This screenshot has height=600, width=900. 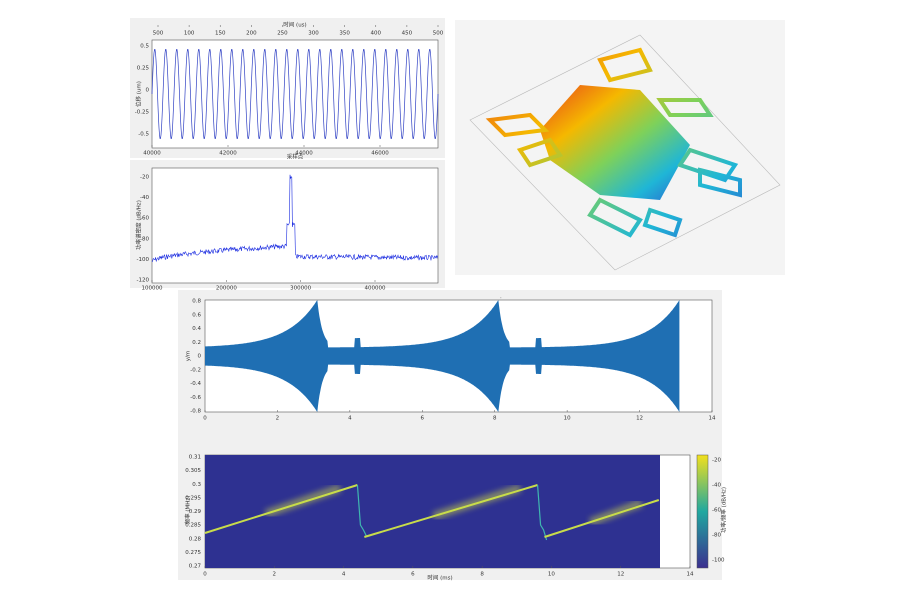 What do you see at coordinates (193, 498) in the screenshot?
I see `y-tick-label: 0.295` at bounding box center [193, 498].